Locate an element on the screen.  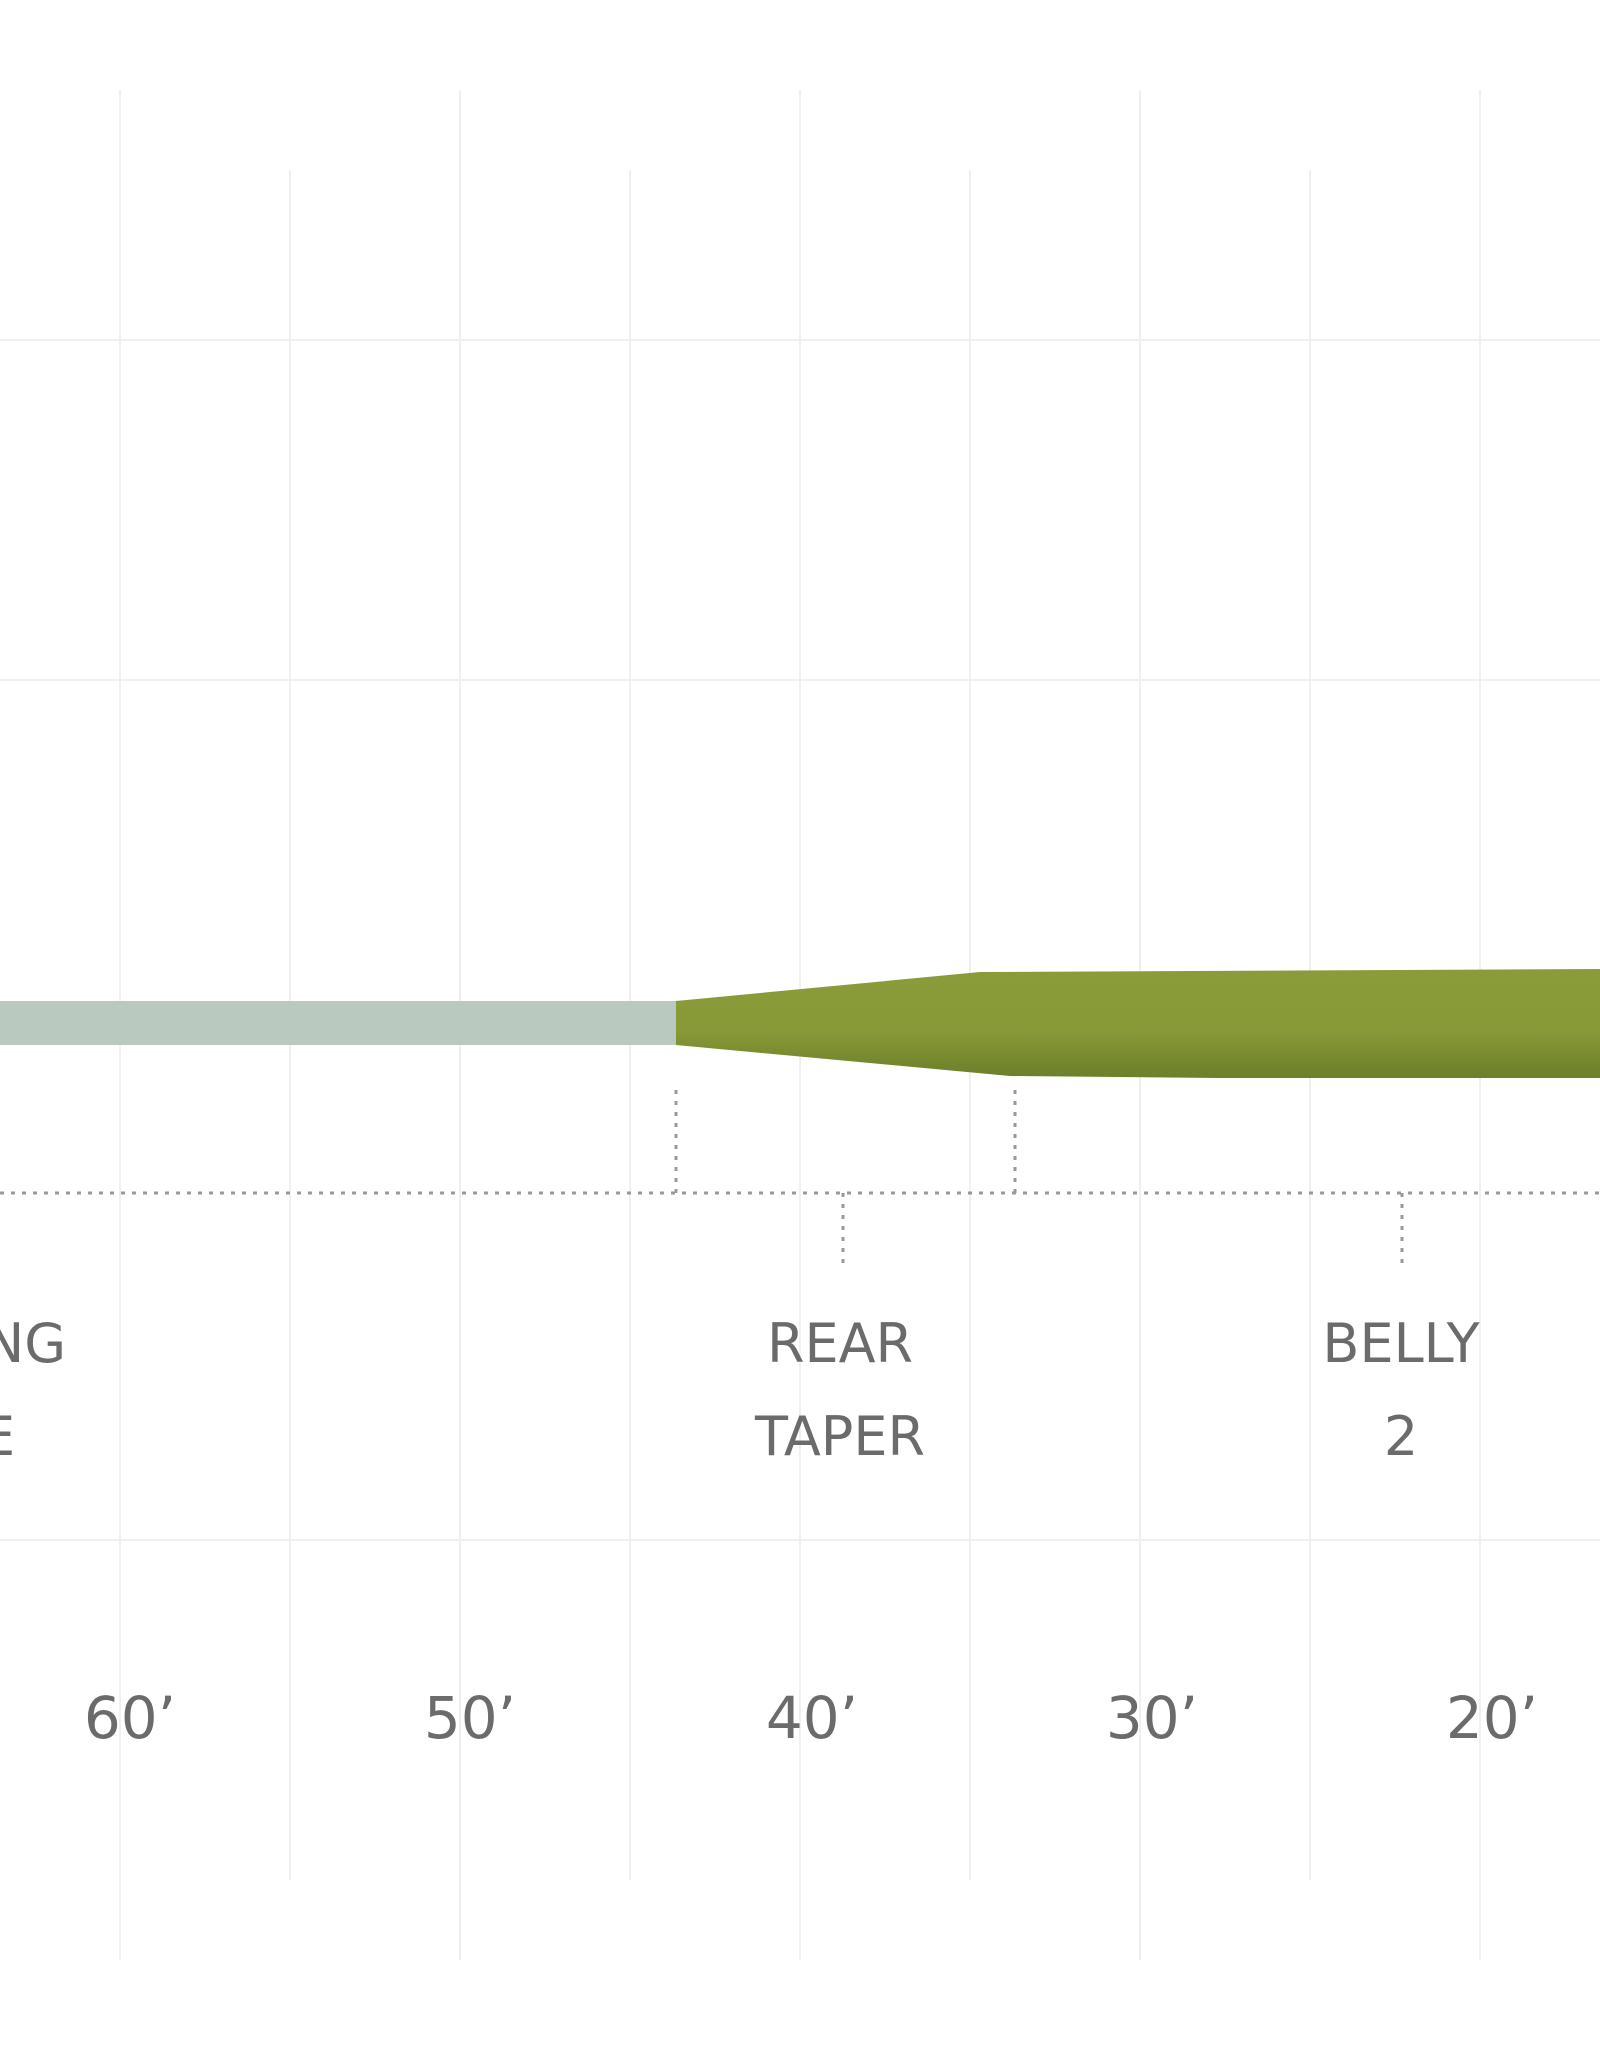
rear-taper-label-line-2: TAPER is located at coordinates (839, 1436).